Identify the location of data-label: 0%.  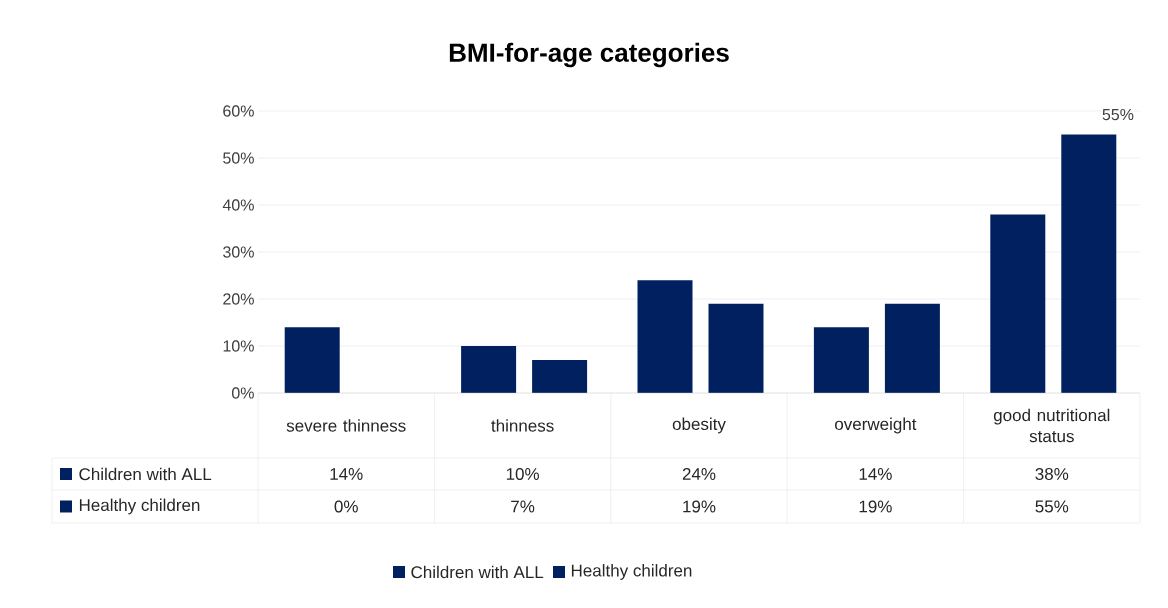
(346, 506).